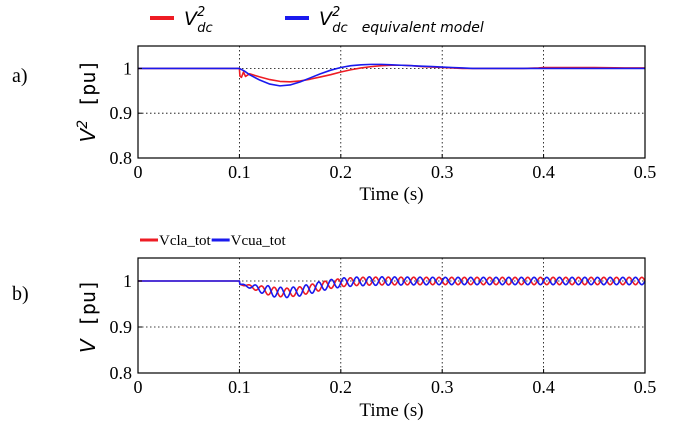  Describe the element at coordinates (317, 20) in the screenshot. I see `legend: V2 dc V2 dc equivalent model` at that location.